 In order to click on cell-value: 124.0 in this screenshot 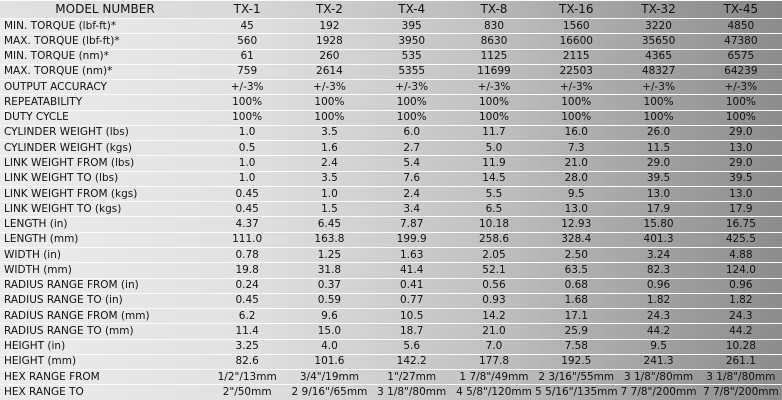, I will do `click(740, 270)`.